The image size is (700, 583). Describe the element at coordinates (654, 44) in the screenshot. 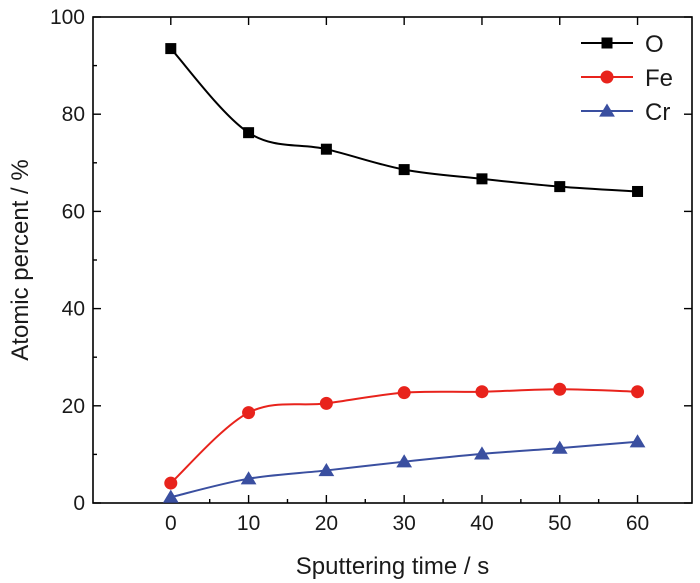

I see `legend-label: O` at that location.